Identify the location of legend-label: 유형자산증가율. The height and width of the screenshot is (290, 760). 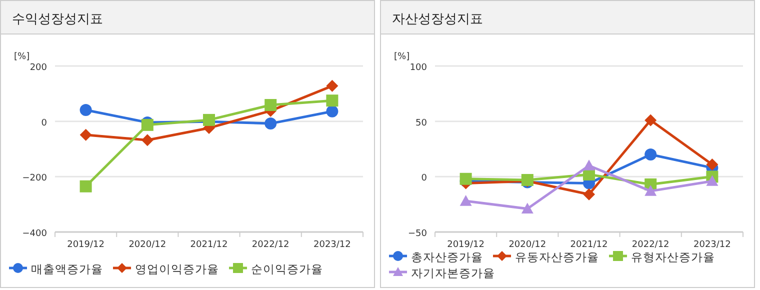
(673, 257).